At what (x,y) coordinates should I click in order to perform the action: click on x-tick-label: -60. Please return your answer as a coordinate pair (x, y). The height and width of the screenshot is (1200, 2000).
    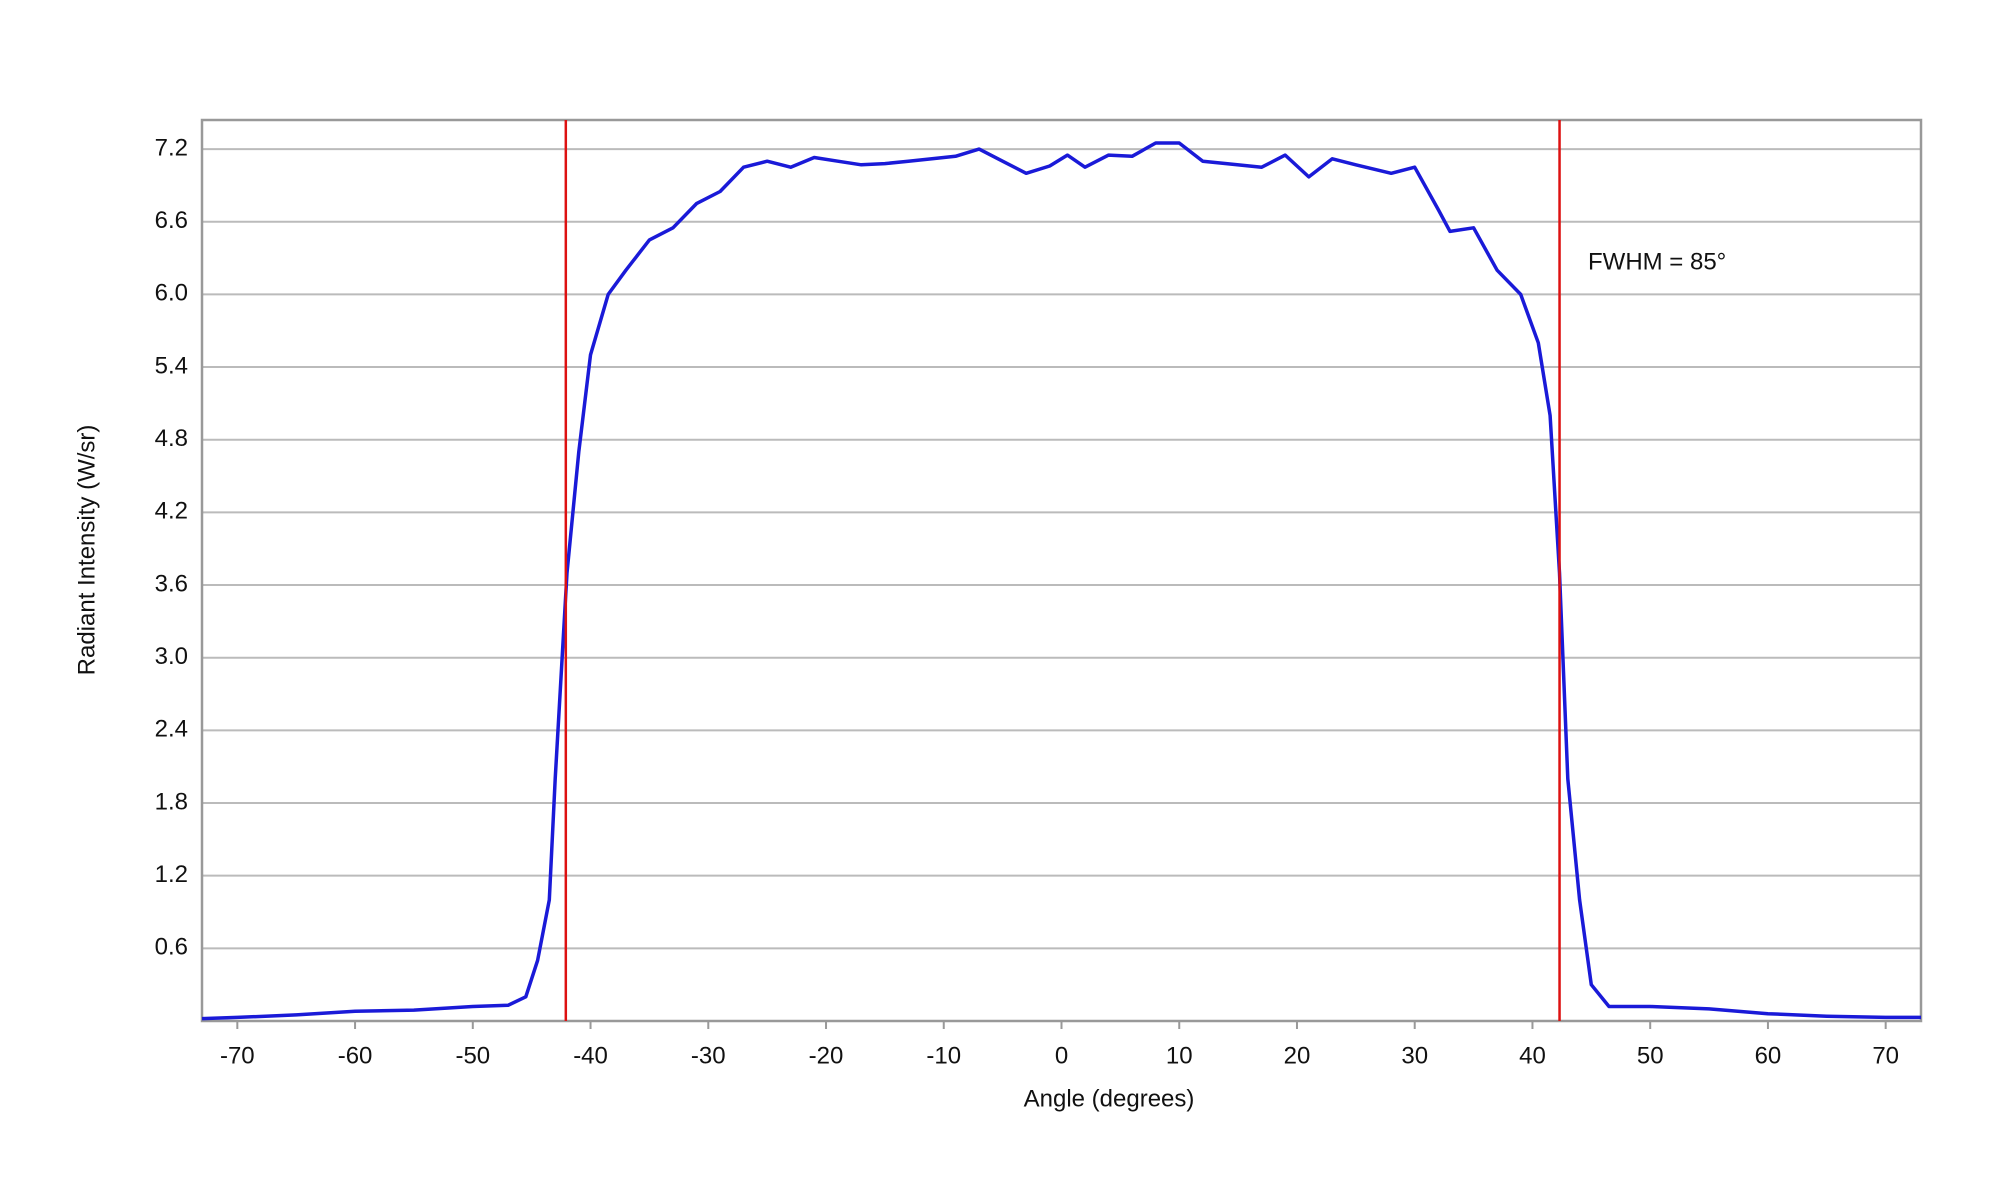
    Looking at the image, I should click on (355, 1055).